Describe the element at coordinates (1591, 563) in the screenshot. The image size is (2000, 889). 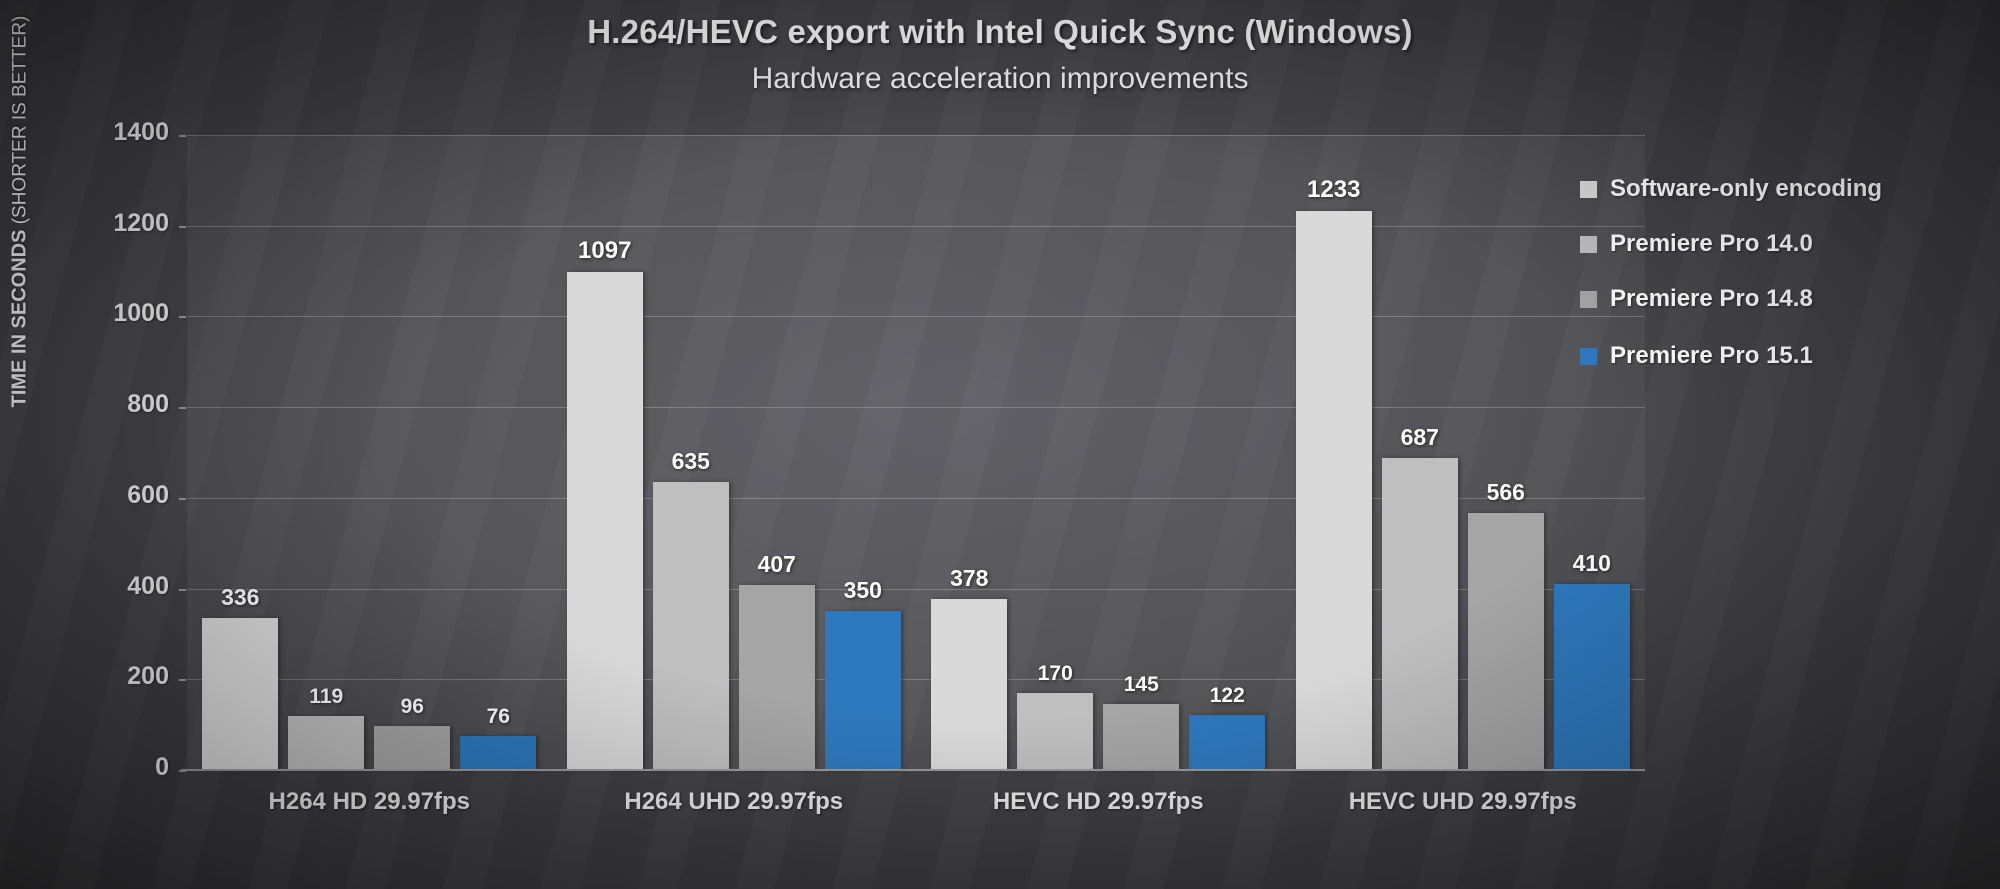
I see `bar-value-label: 410` at that location.